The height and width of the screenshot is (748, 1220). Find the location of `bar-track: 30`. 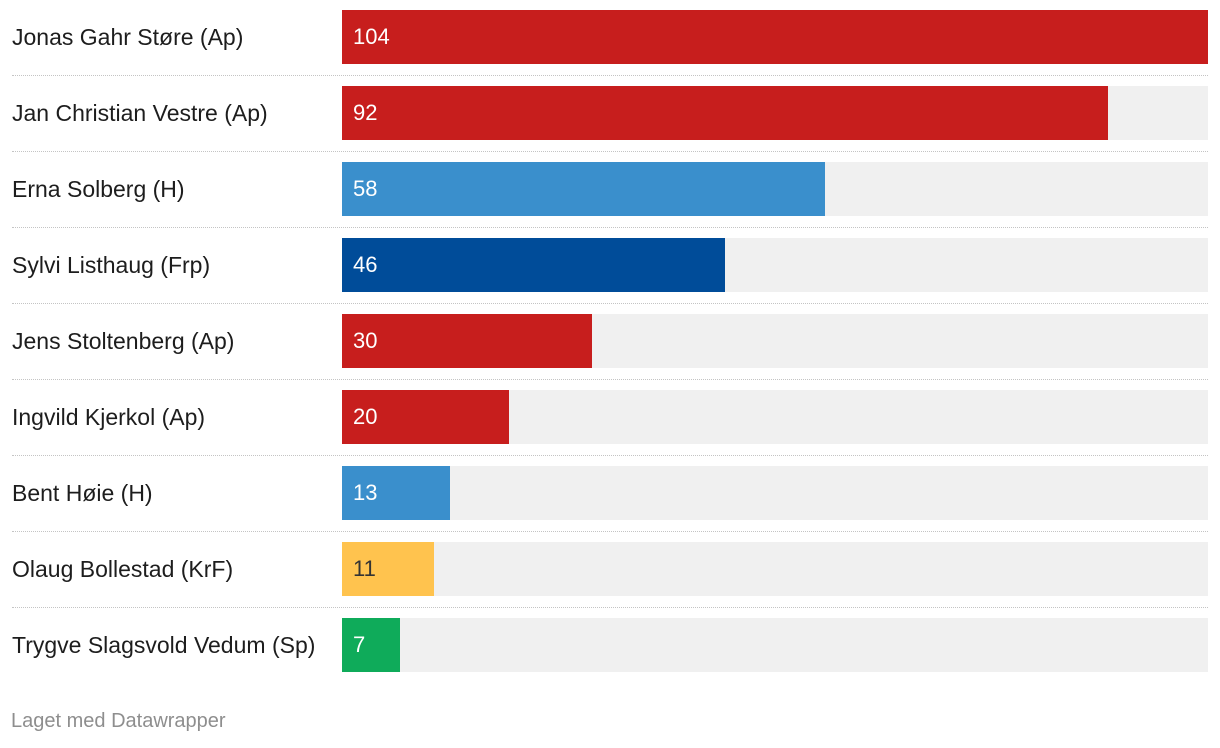

bar-track: 30 is located at coordinates (775, 341).